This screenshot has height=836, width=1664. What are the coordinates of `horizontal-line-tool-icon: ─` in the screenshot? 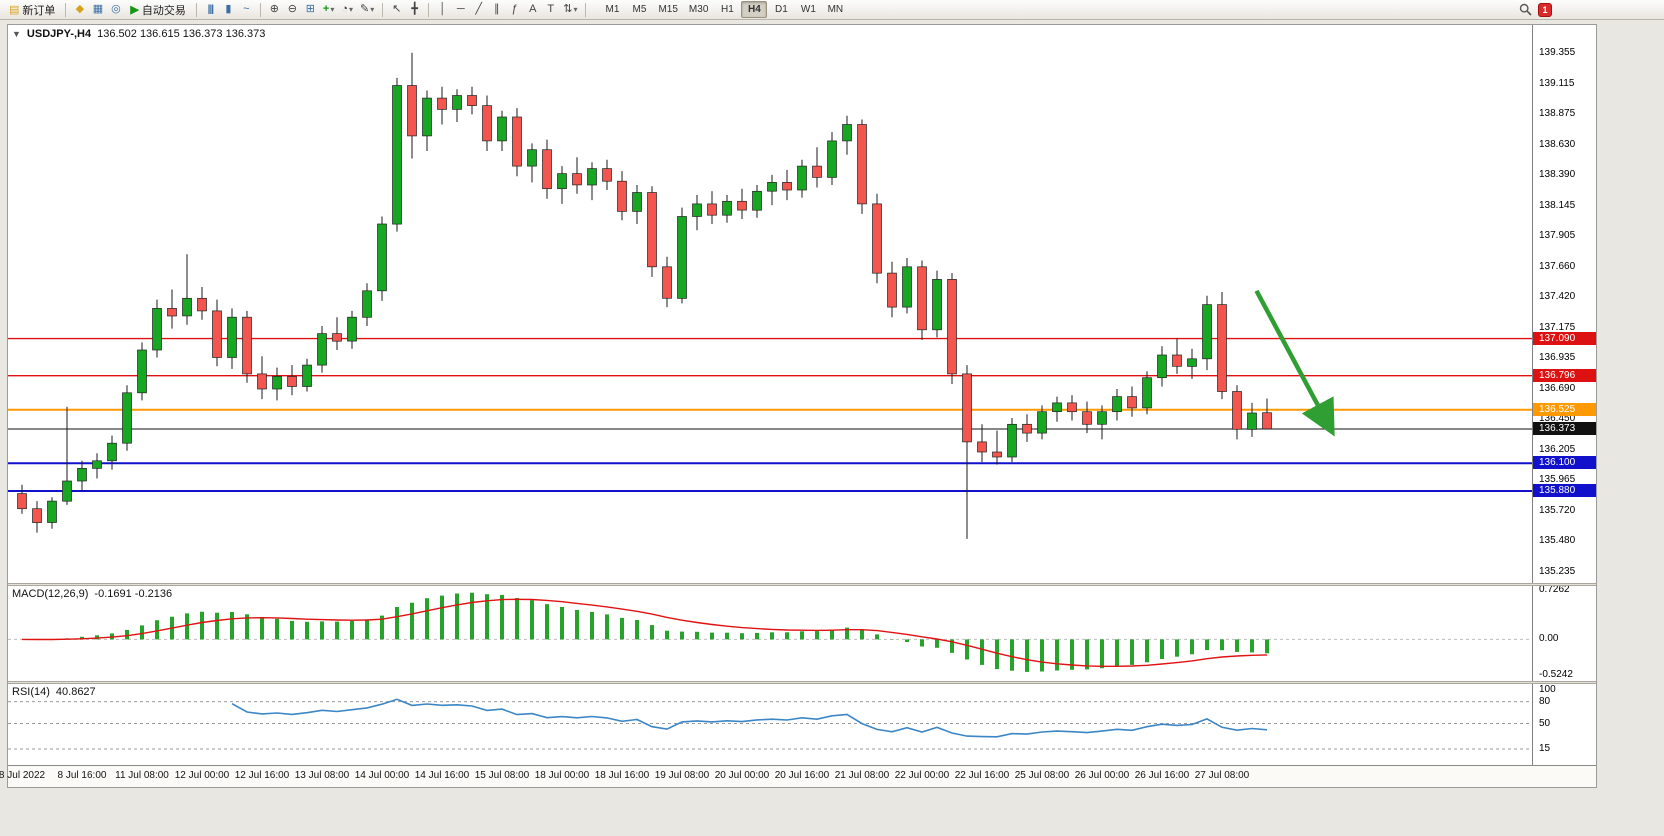 It's located at (460, 9).